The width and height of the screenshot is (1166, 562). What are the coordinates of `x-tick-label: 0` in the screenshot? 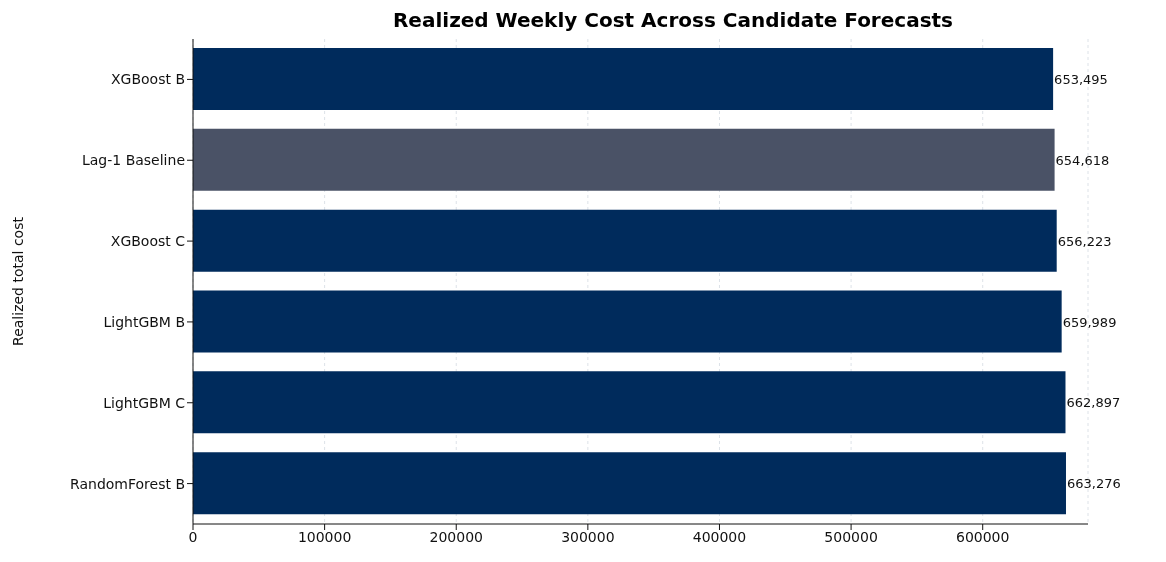 It's located at (193, 536).